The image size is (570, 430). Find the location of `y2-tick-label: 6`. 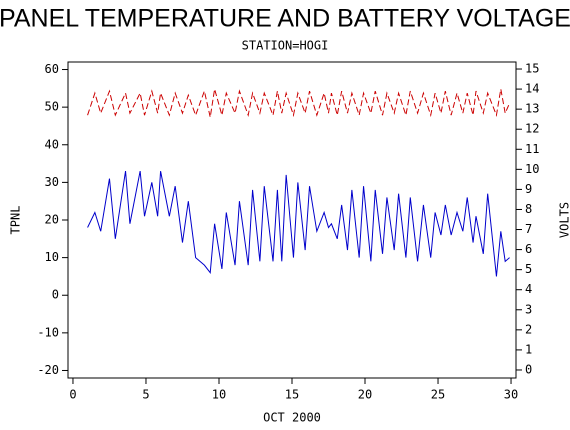

y2-tick-label: 6 is located at coordinates (528, 249).